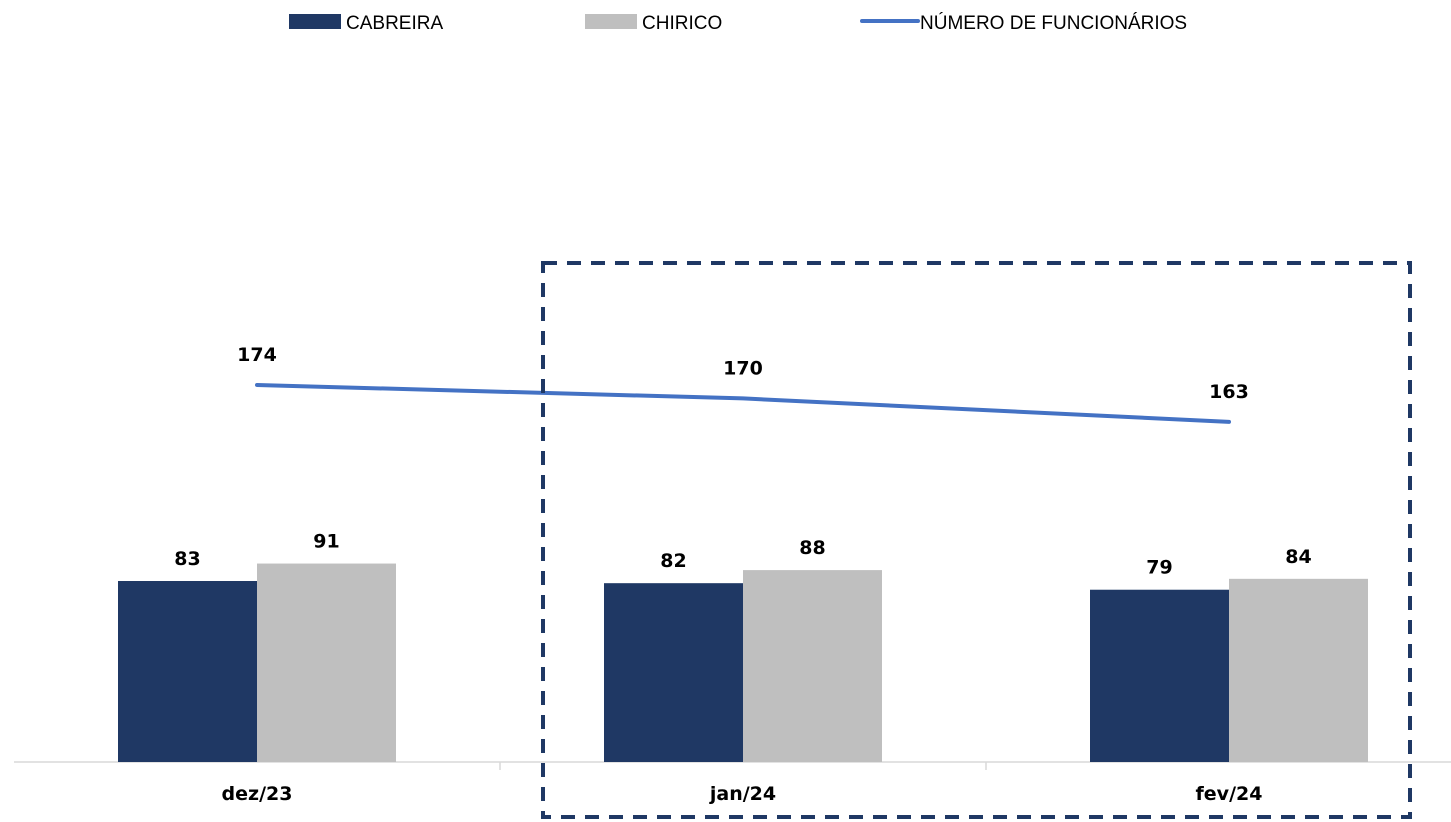  What do you see at coordinates (257, 794) in the screenshot?
I see `x-tick-label: dez/23` at bounding box center [257, 794].